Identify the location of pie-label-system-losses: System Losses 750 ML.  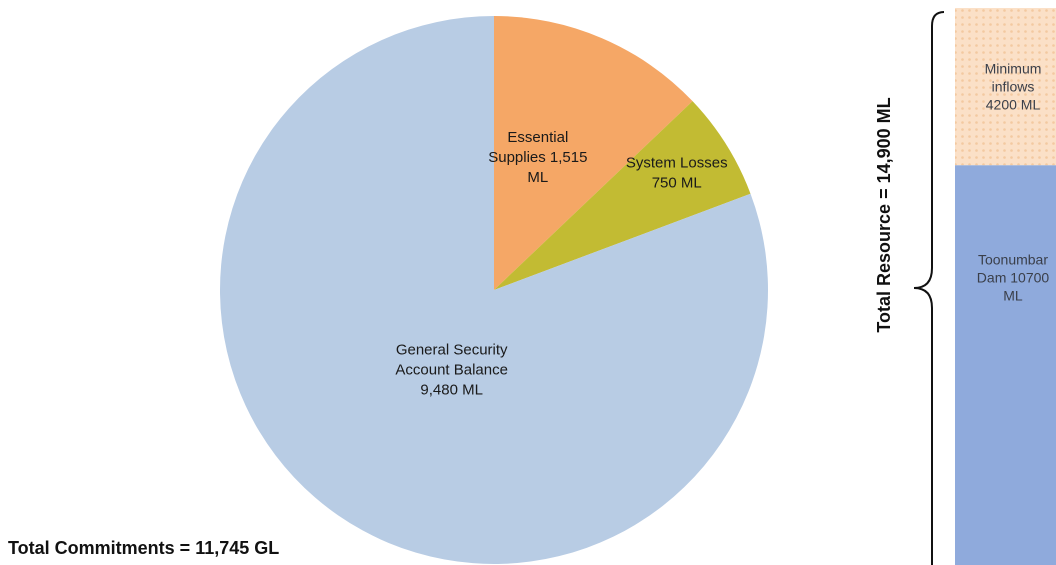
(677, 173).